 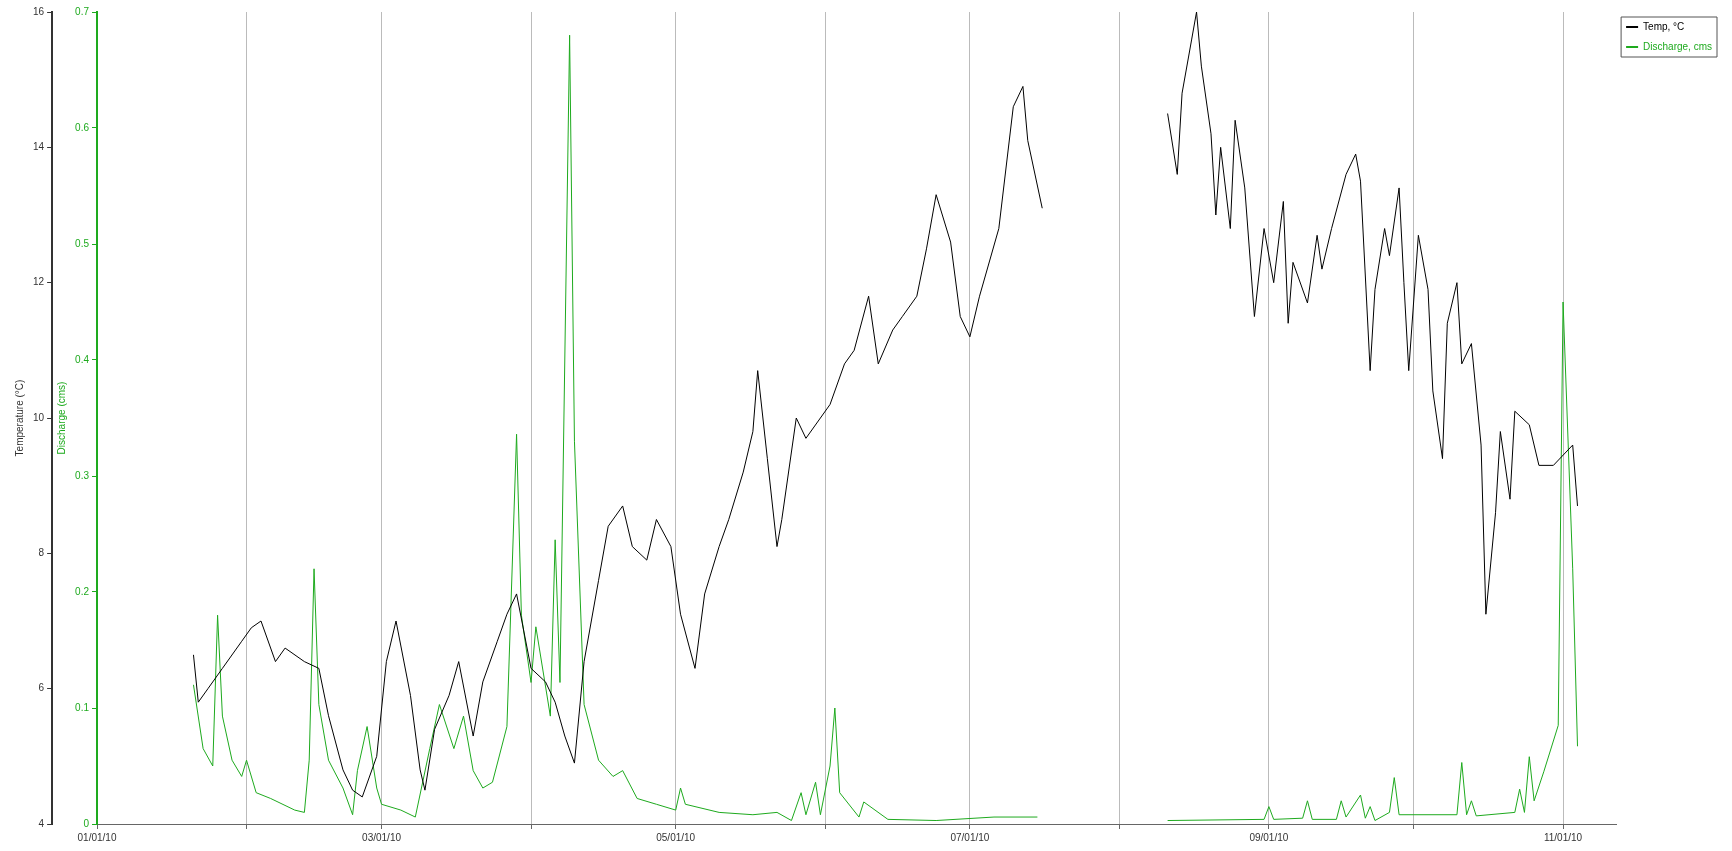 I want to click on y-tick-label: 6, so click(x=41, y=688).